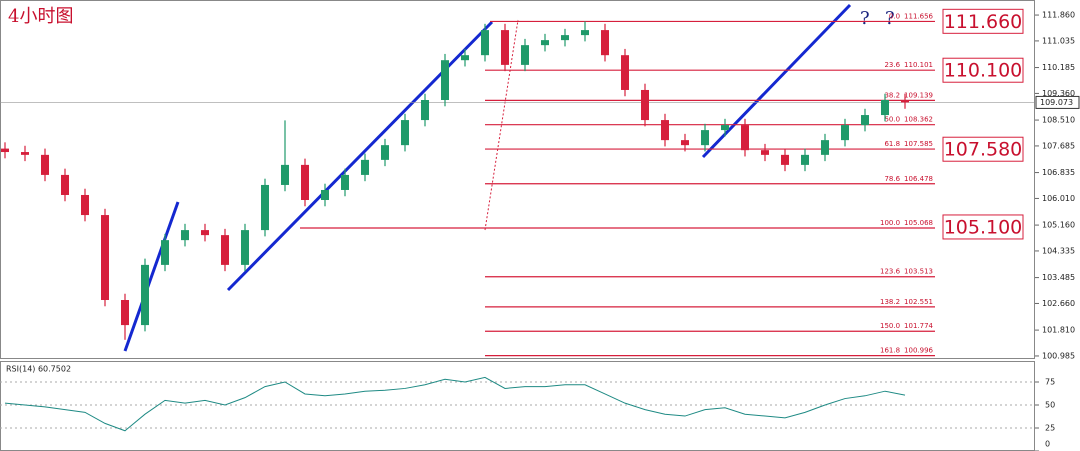  Describe the element at coordinates (918, 16) in the screenshot. I see `fib-price: 111.656` at that location.